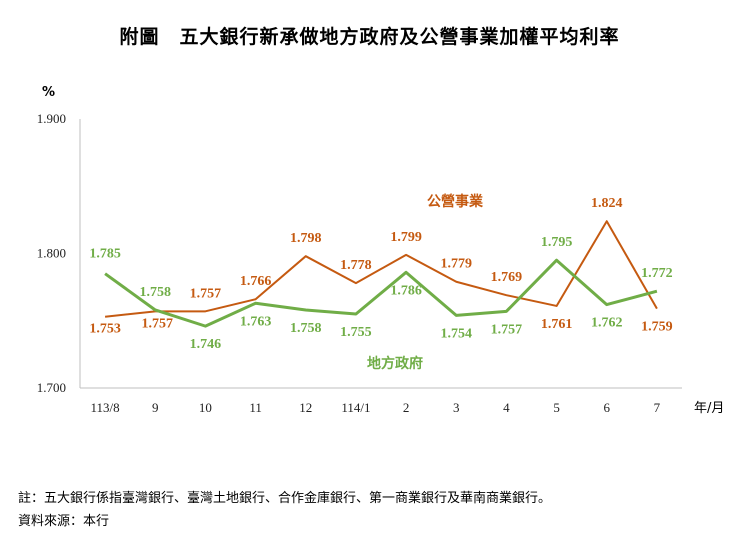  I want to click on x-tick-label: 4, so click(506, 407).